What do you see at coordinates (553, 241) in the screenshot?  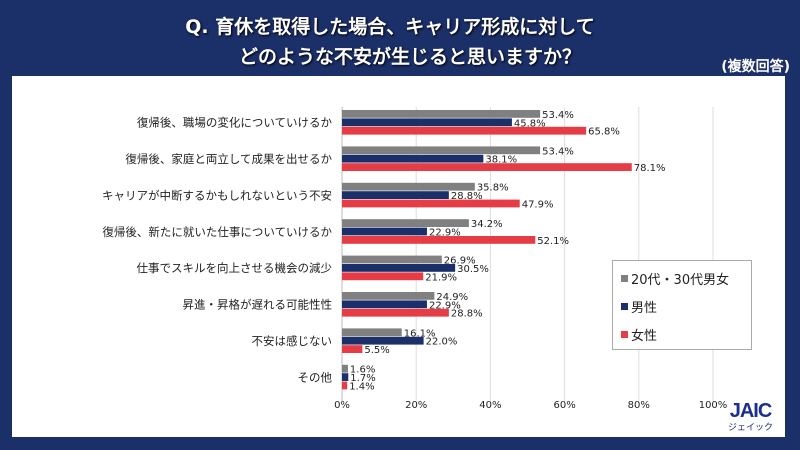 I see `data-label: 52.1%` at bounding box center [553, 241].